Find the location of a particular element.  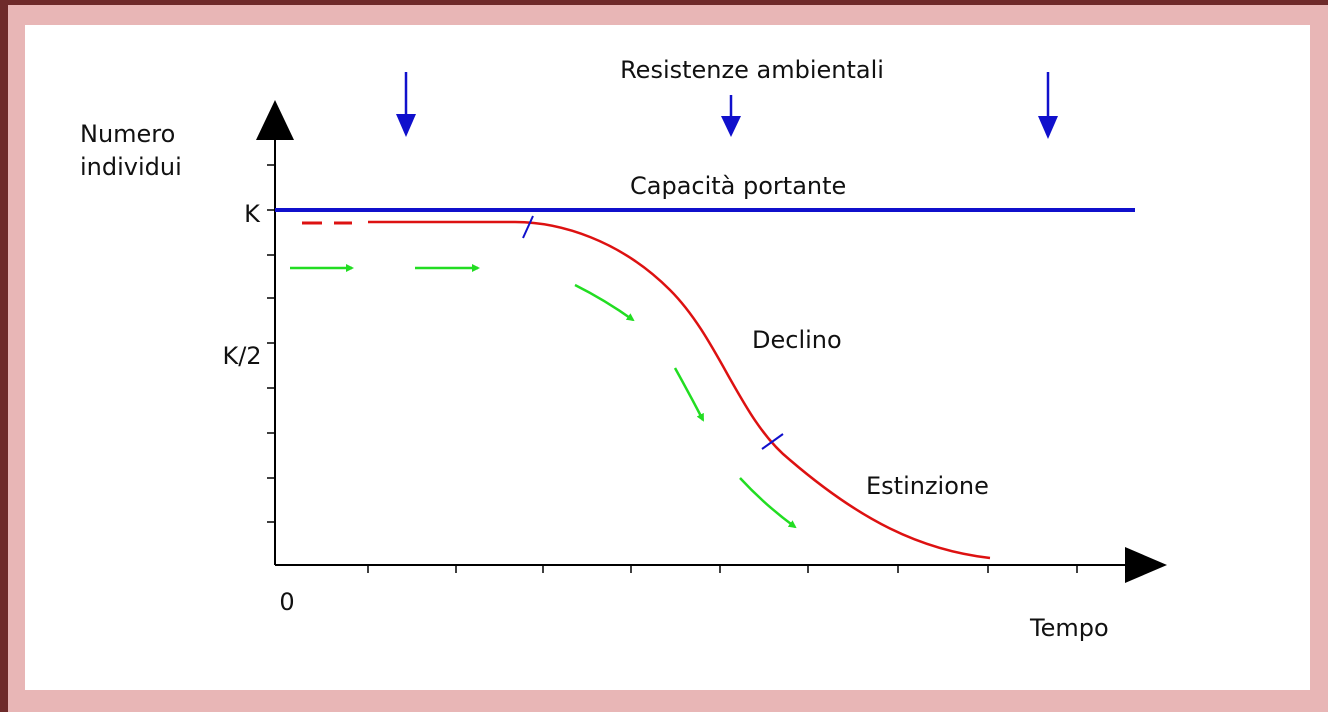

extinction-label: Estinzione is located at coordinates (927, 486).